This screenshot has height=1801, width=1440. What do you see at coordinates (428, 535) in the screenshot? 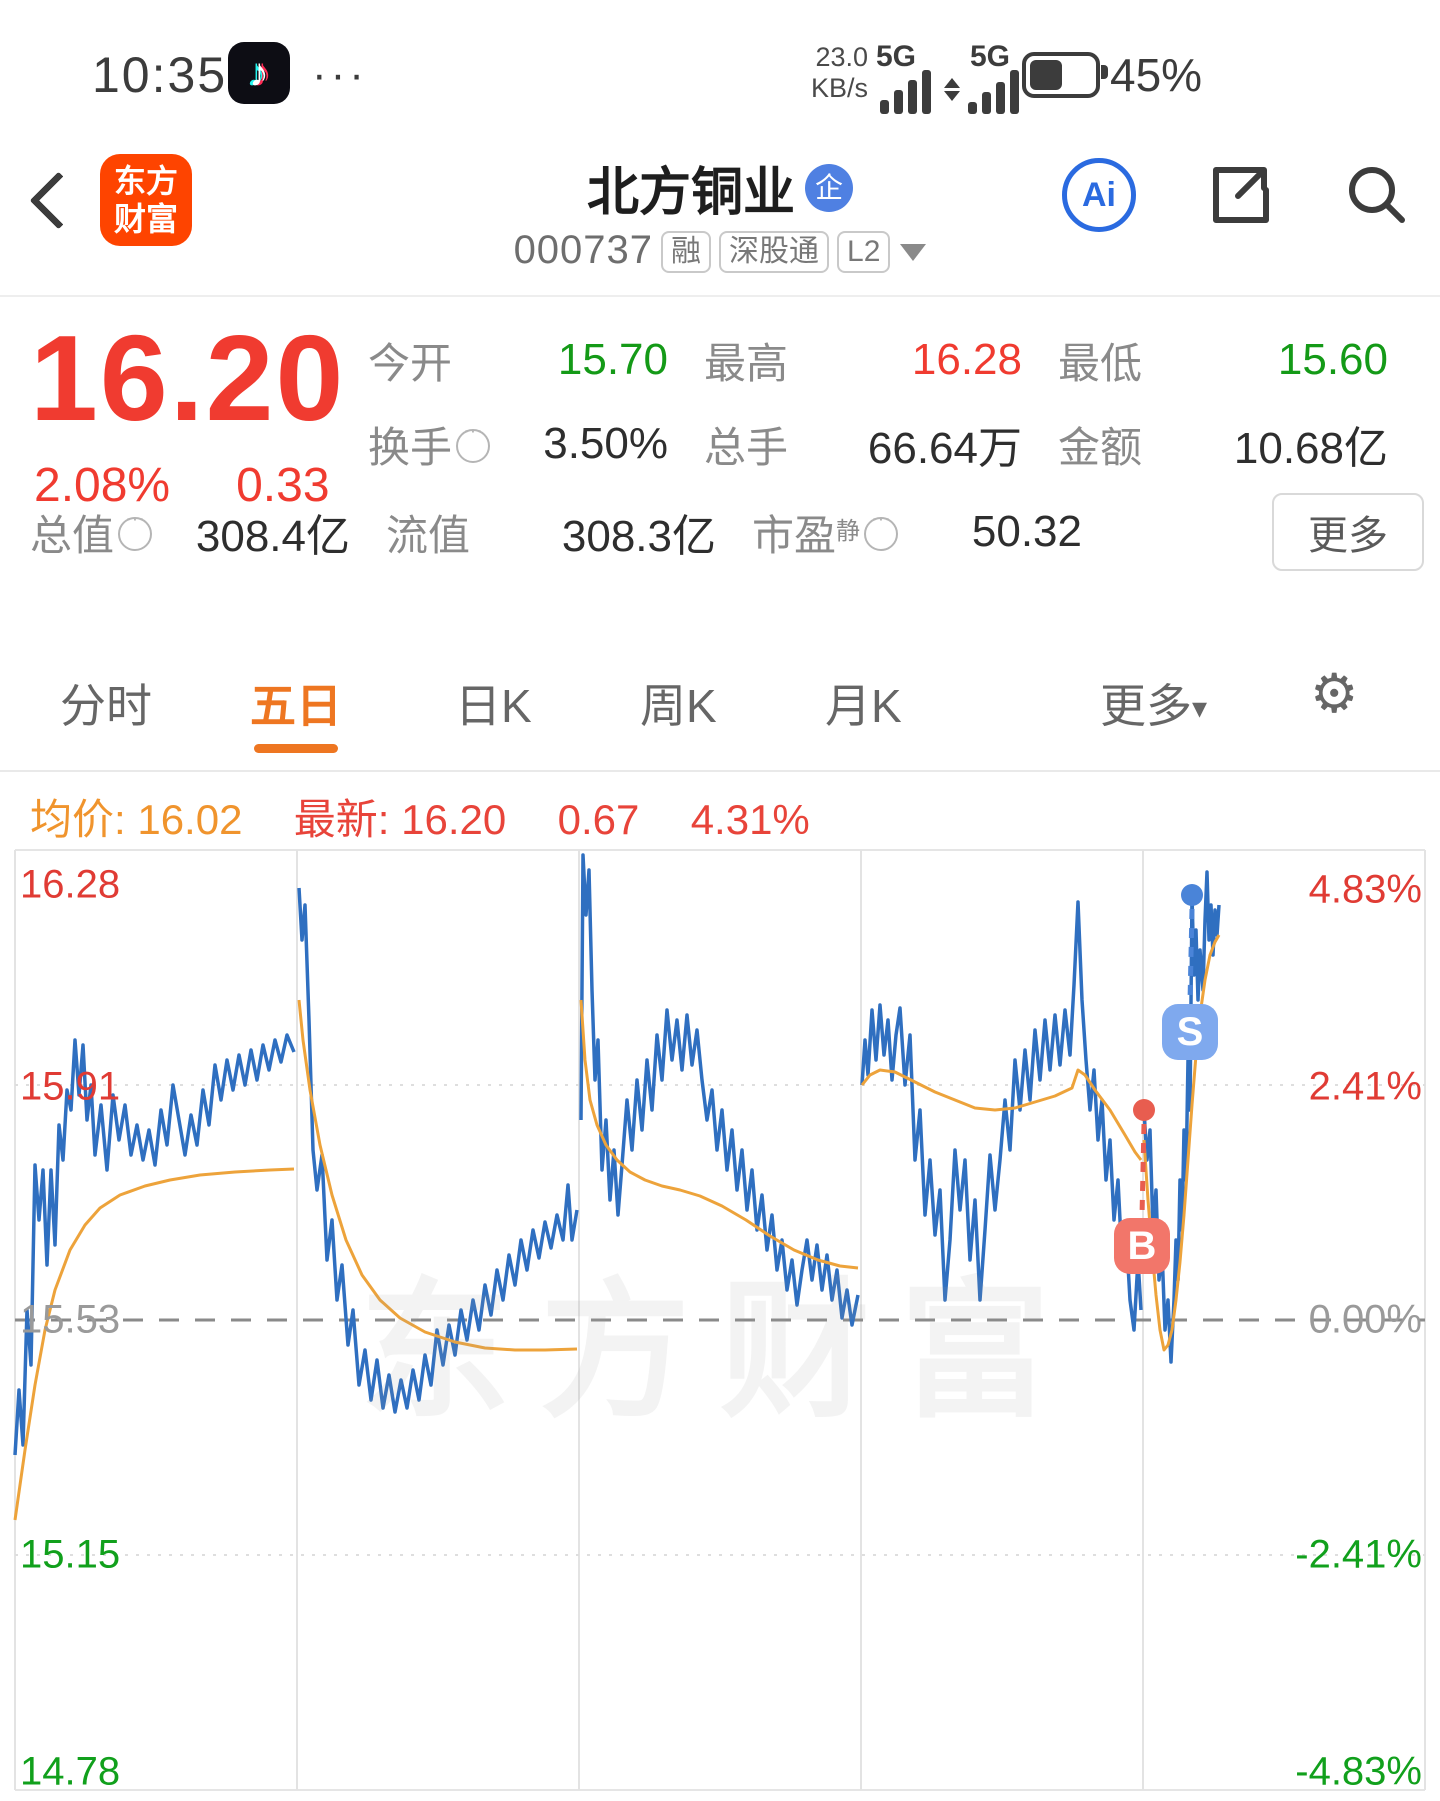
I see `stat-label: 流值` at bounding box center [428, 535].